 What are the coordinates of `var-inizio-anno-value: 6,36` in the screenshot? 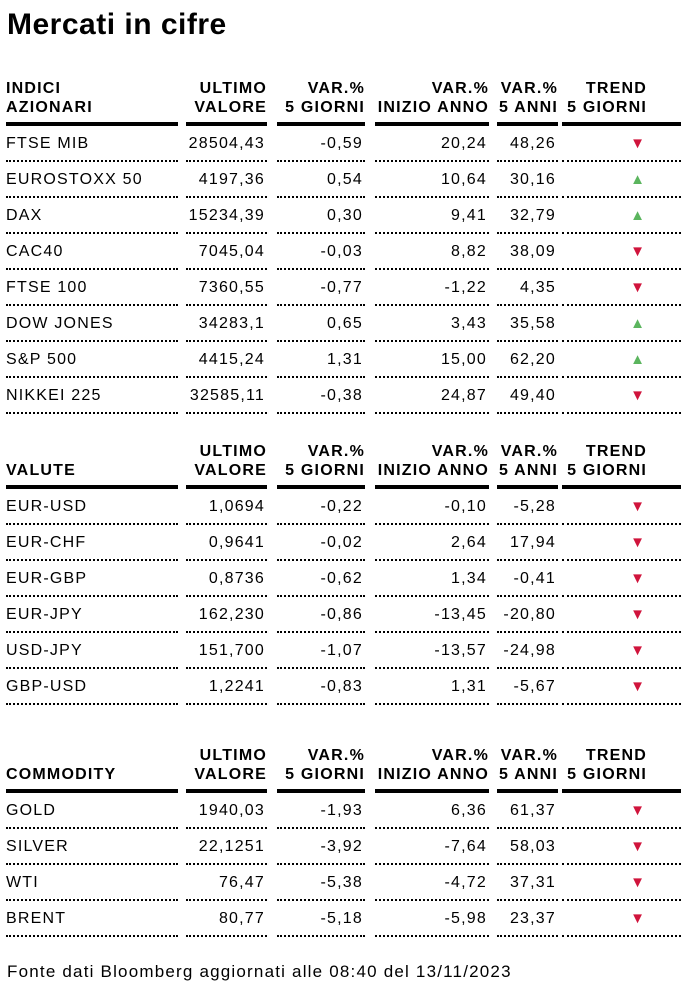 It's located at (432, 811).